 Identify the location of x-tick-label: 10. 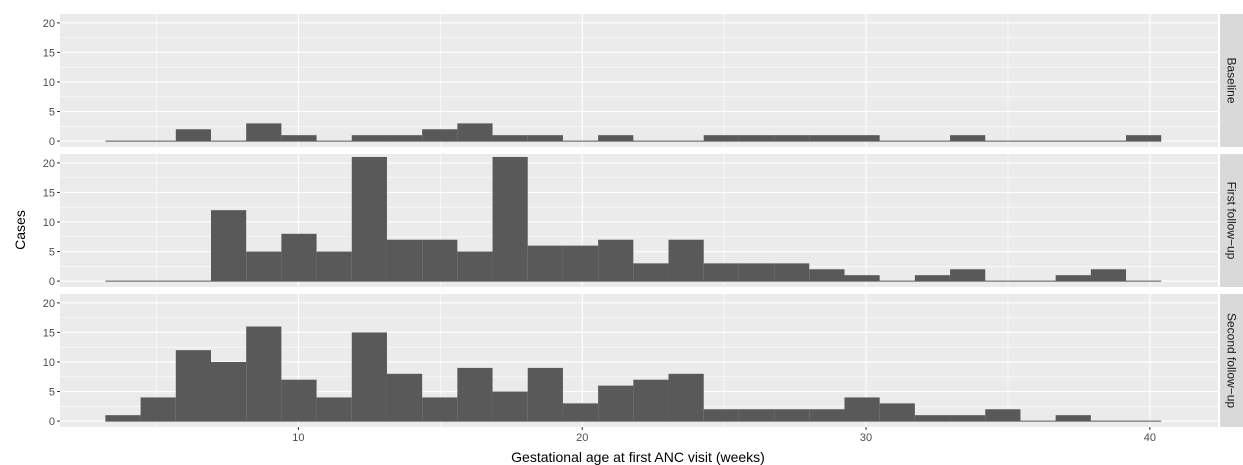
(298, 438).